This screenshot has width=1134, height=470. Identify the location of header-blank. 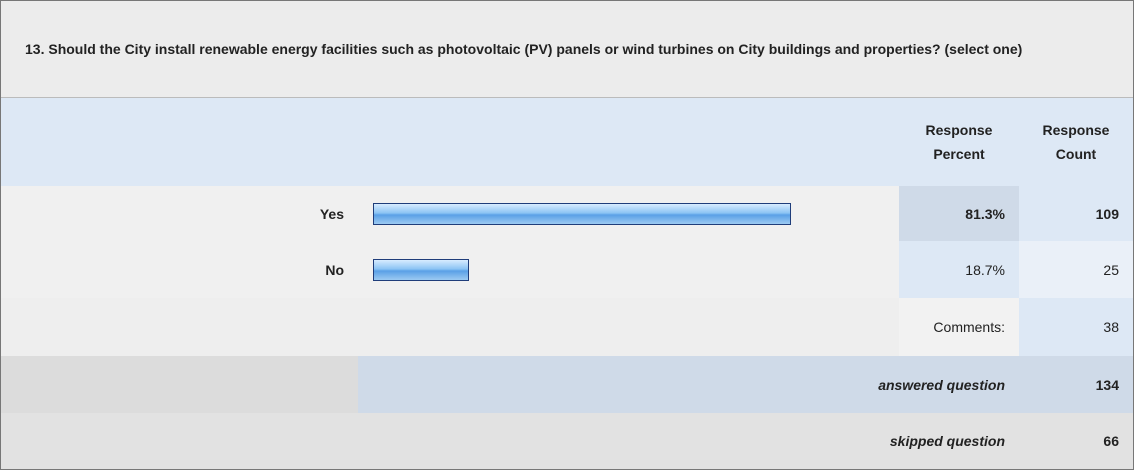
(450, 142).